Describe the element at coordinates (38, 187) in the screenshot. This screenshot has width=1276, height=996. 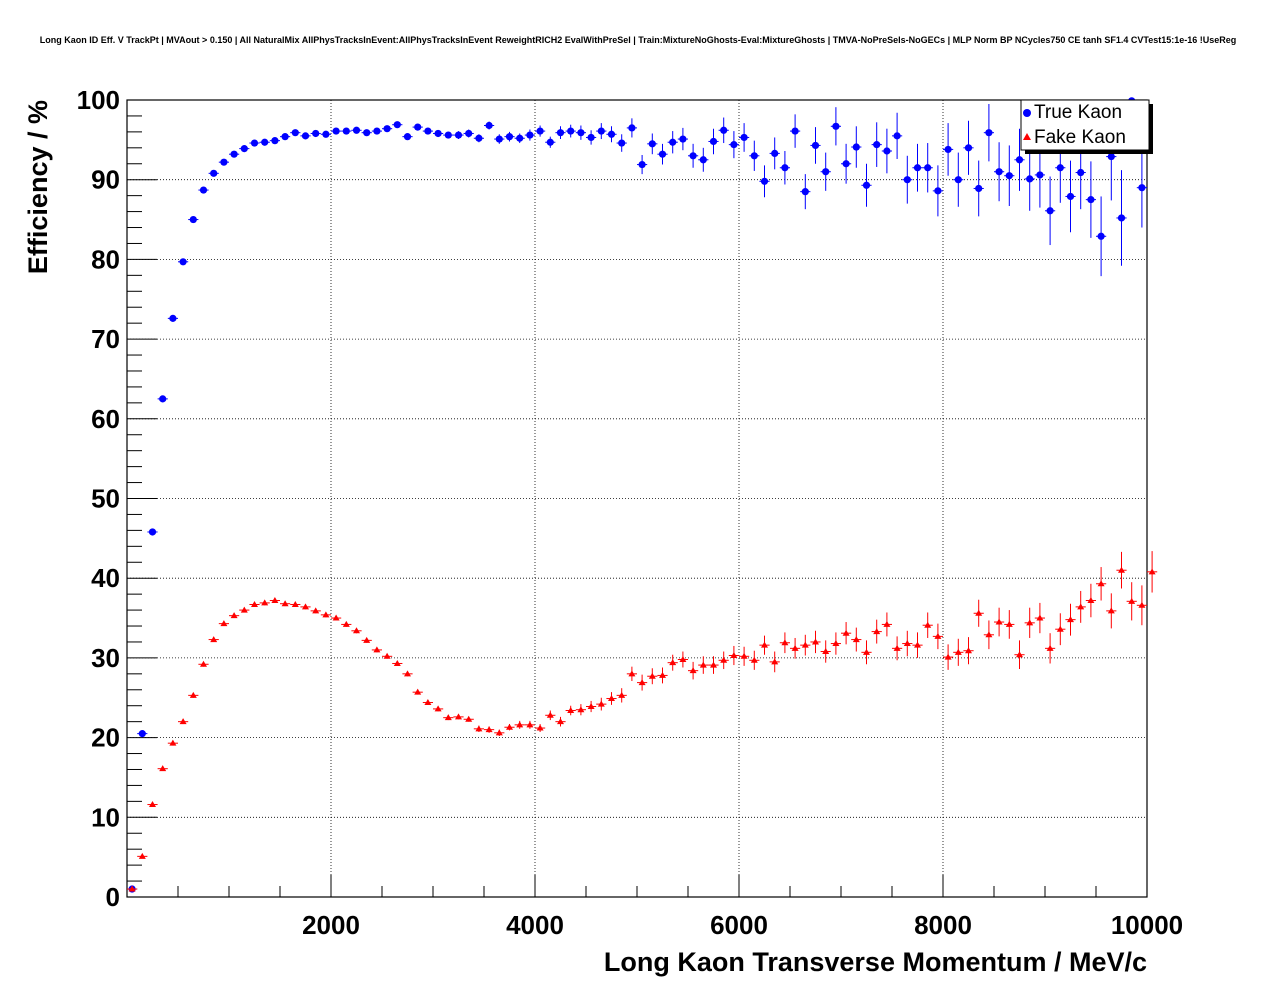
I see `y-axis-title: Efficiency / %` at that location.